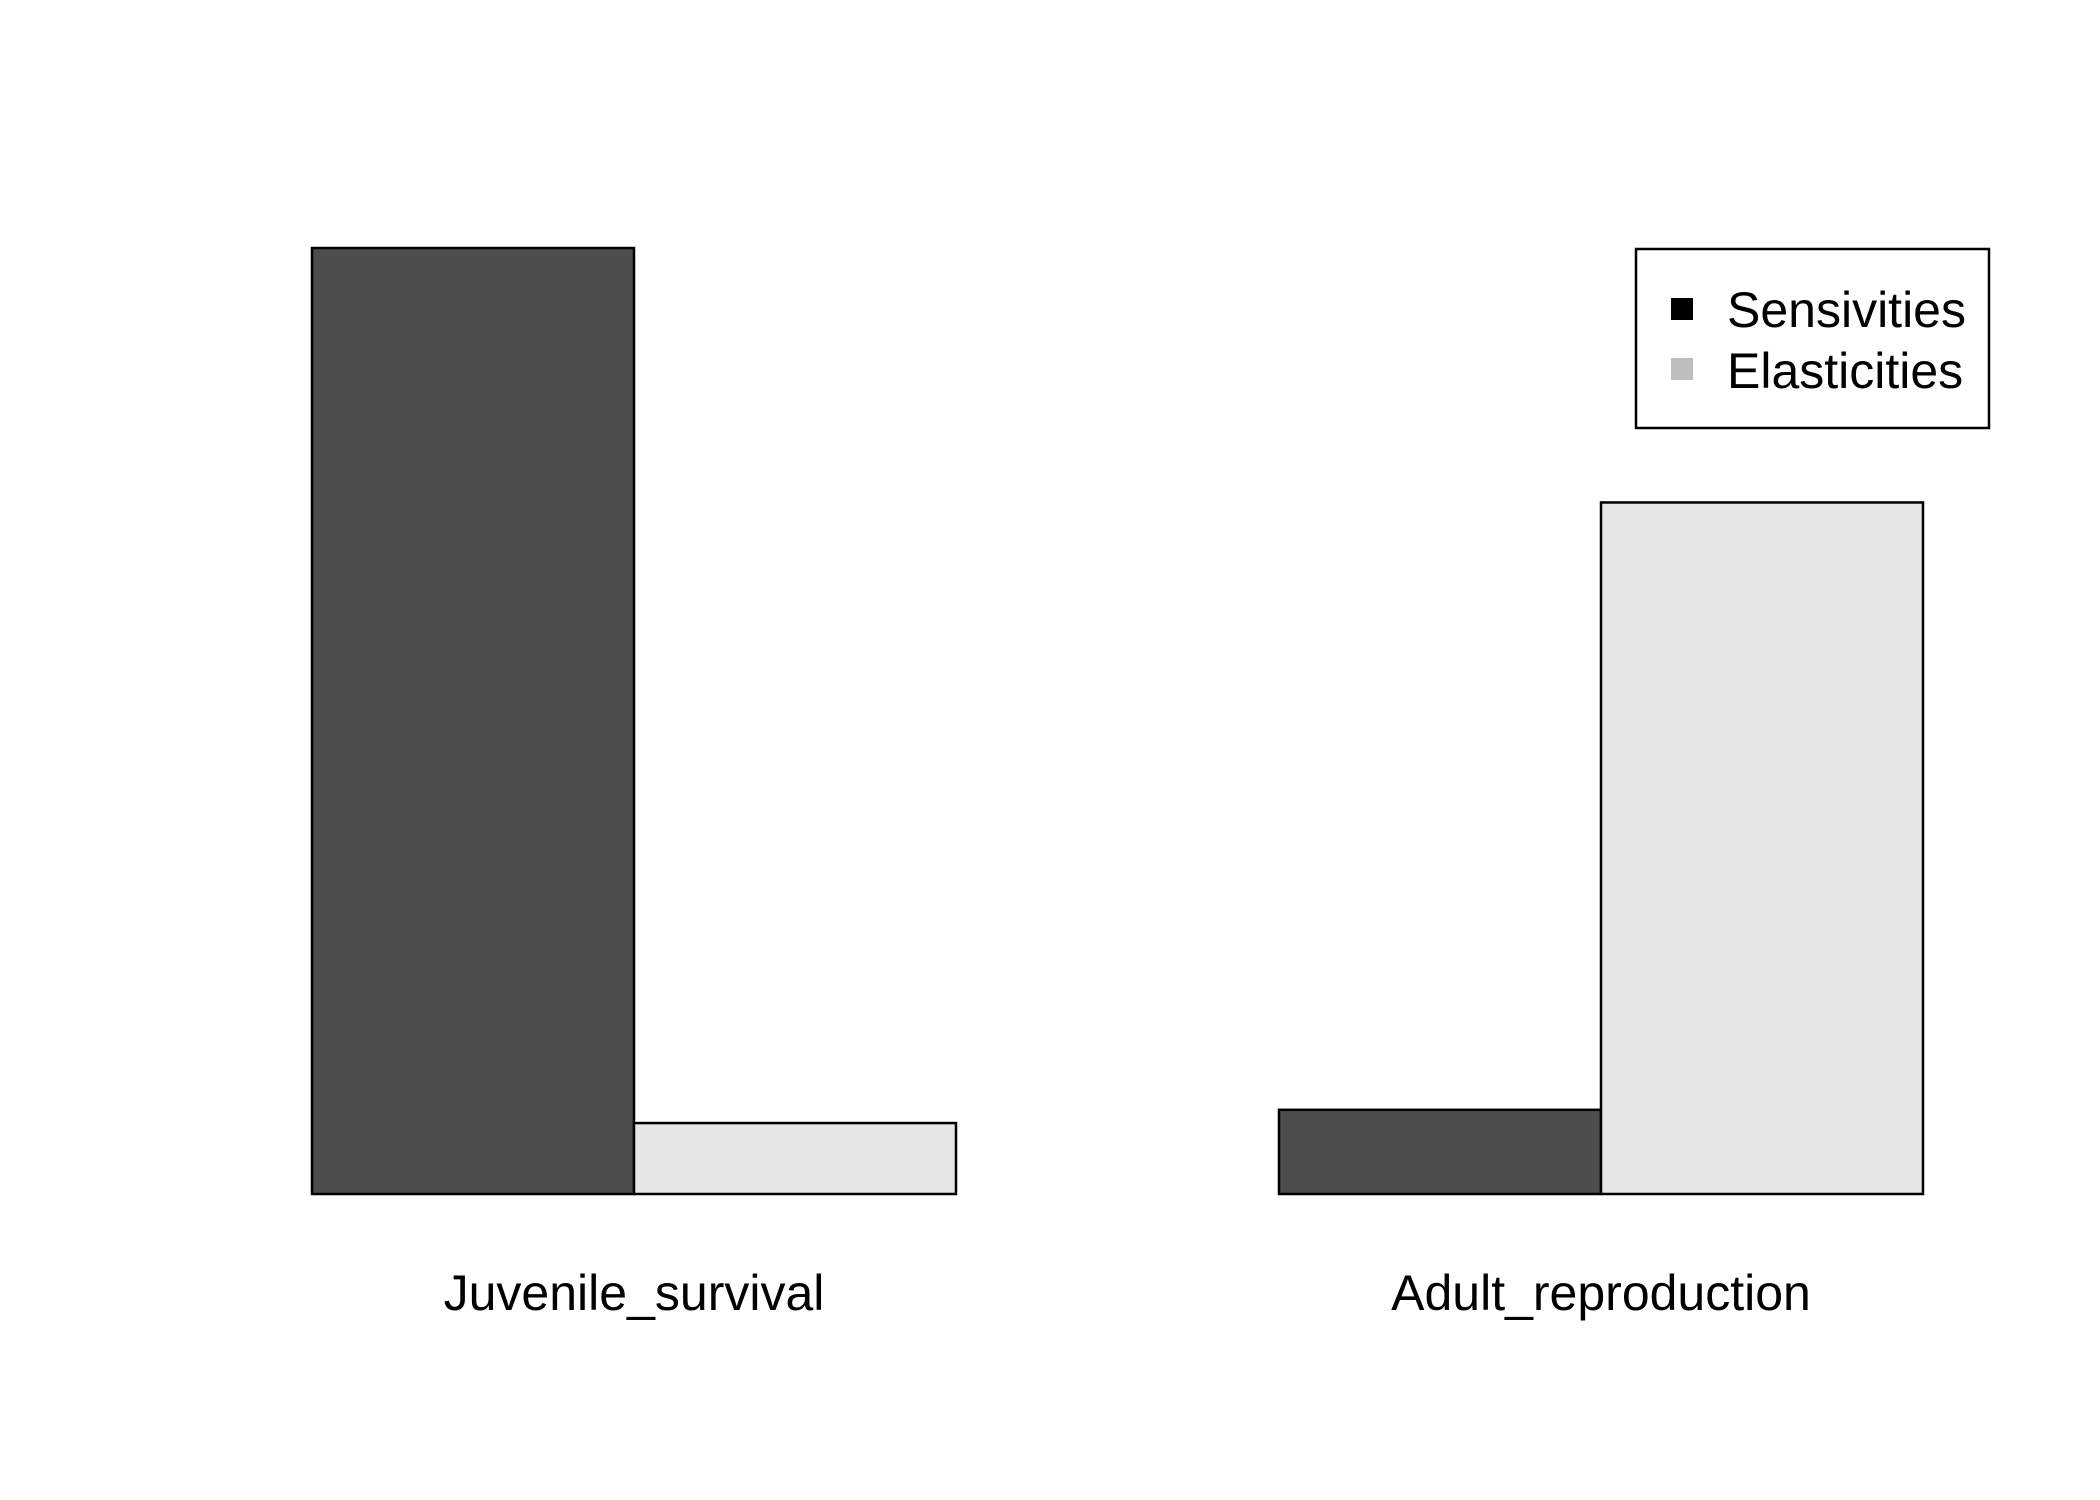 Image resolution: width=2100 pixels, height=1500 pixels. What do you see at coordinates (795, 1158) in the screenshot?
I see `bar-elasticities-juvenile-survival` at bounding box center [795, 1158].